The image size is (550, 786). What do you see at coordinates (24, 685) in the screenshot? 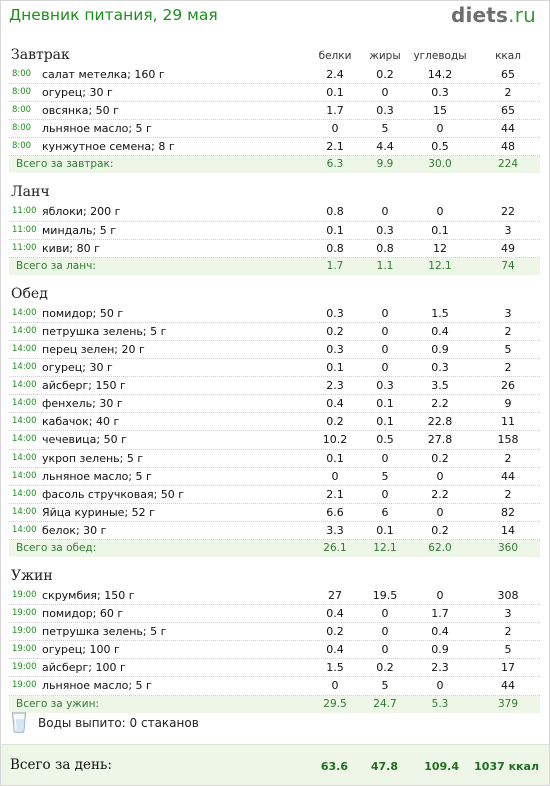
I see `meal-time: 19:00` at bounding box center [24, 685].